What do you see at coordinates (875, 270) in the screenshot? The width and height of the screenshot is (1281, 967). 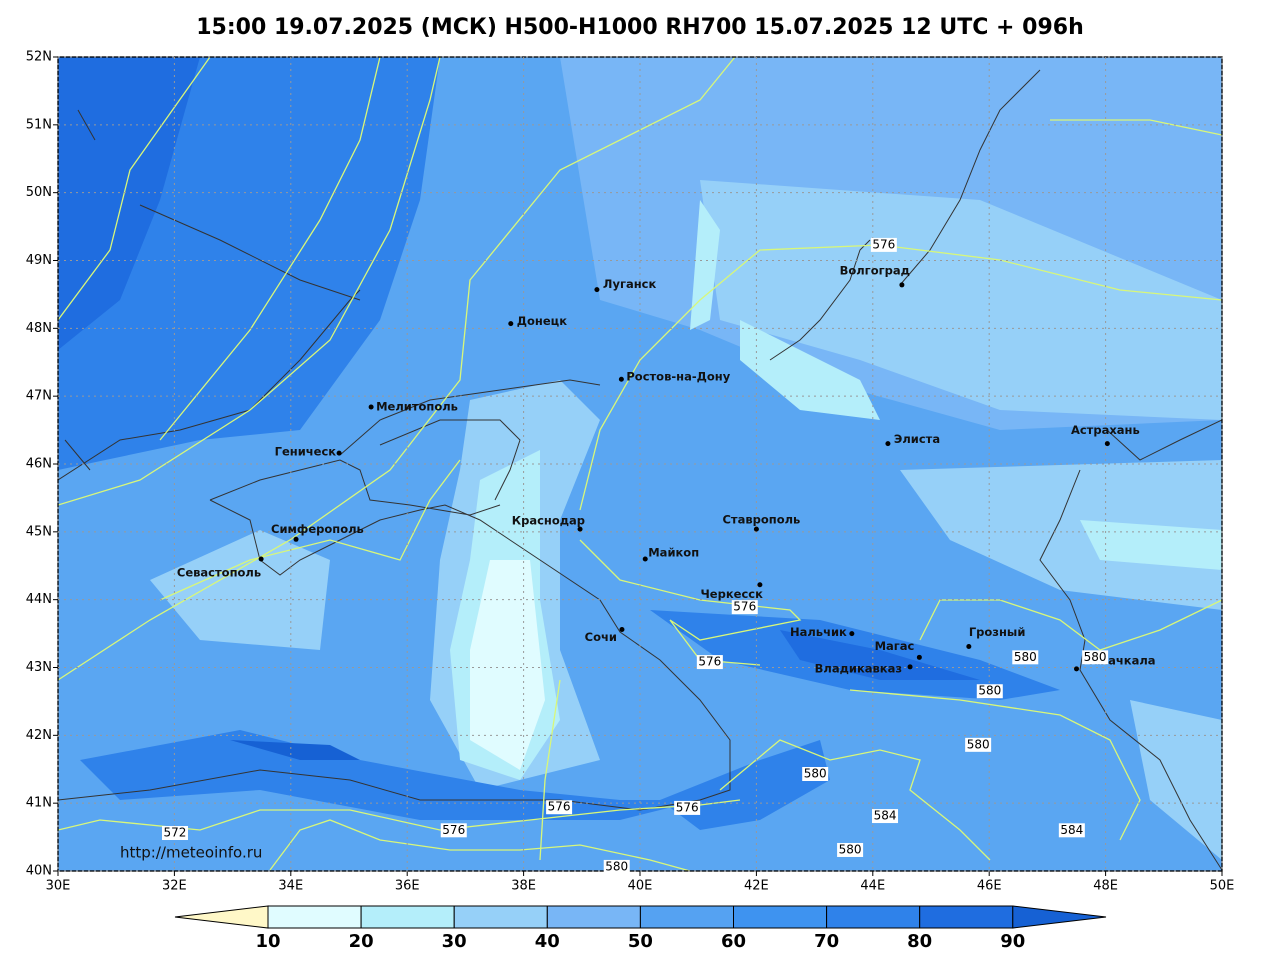 I see `city-label: Волгоград` at bounding box center [875, 270].